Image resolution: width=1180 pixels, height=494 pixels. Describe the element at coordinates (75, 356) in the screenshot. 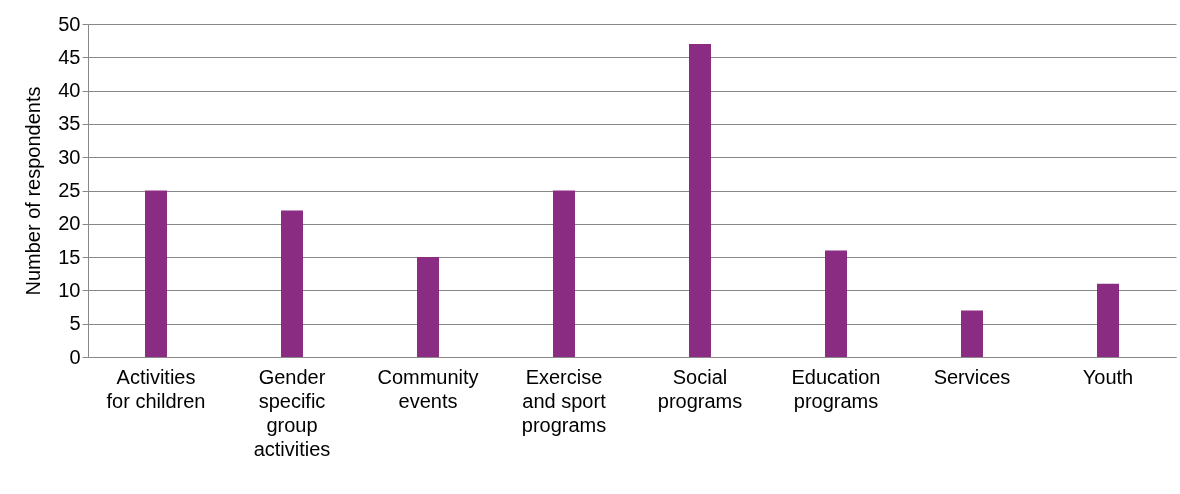

I see `y-tick-label: 0` at that location.